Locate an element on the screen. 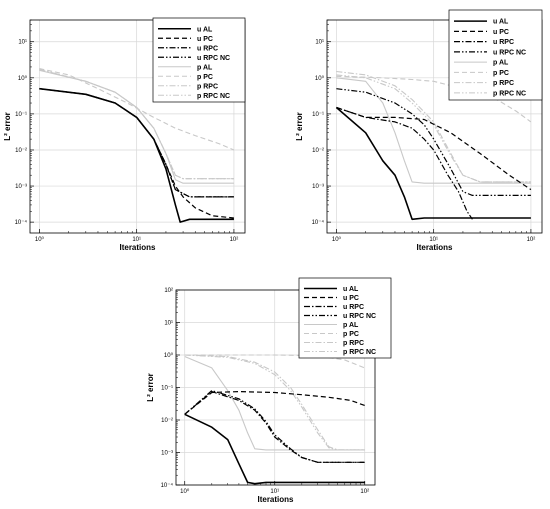 This screenshot has width=550, height=509. y-tick-label: 10² is located at coordinates (168, 291).